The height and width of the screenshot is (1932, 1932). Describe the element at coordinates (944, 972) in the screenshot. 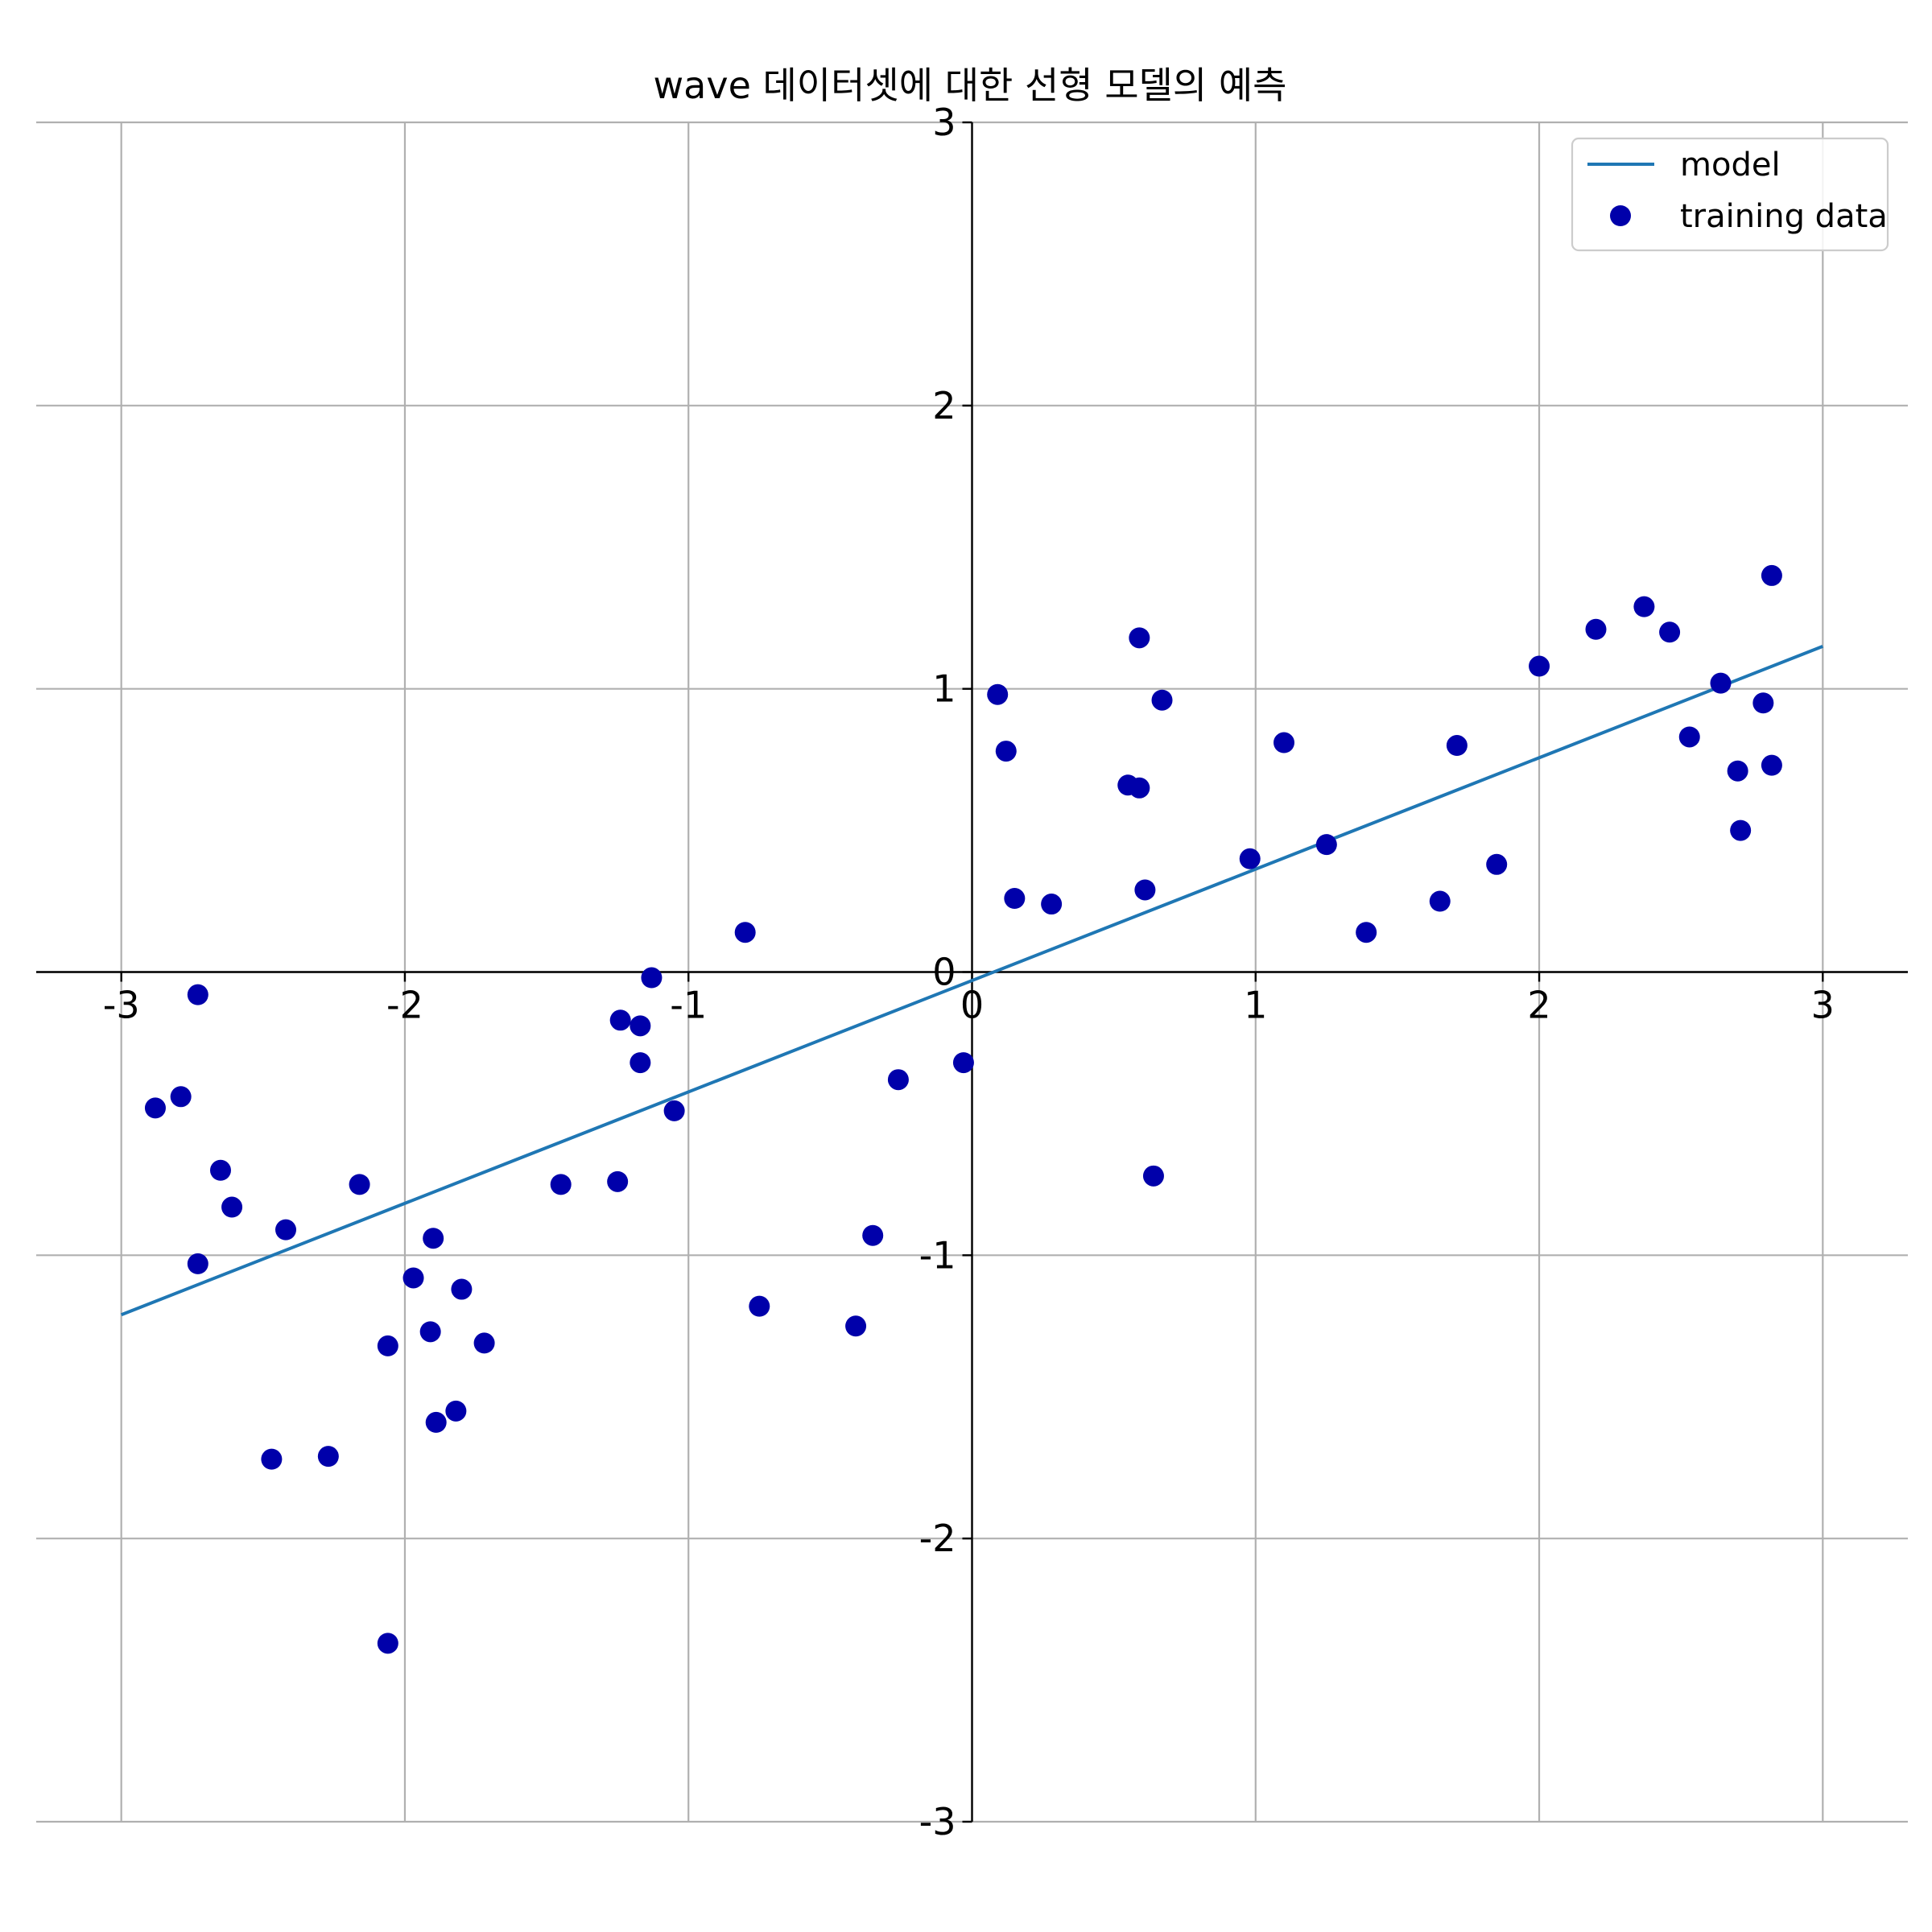

I see `origin-label: 0` at that location.